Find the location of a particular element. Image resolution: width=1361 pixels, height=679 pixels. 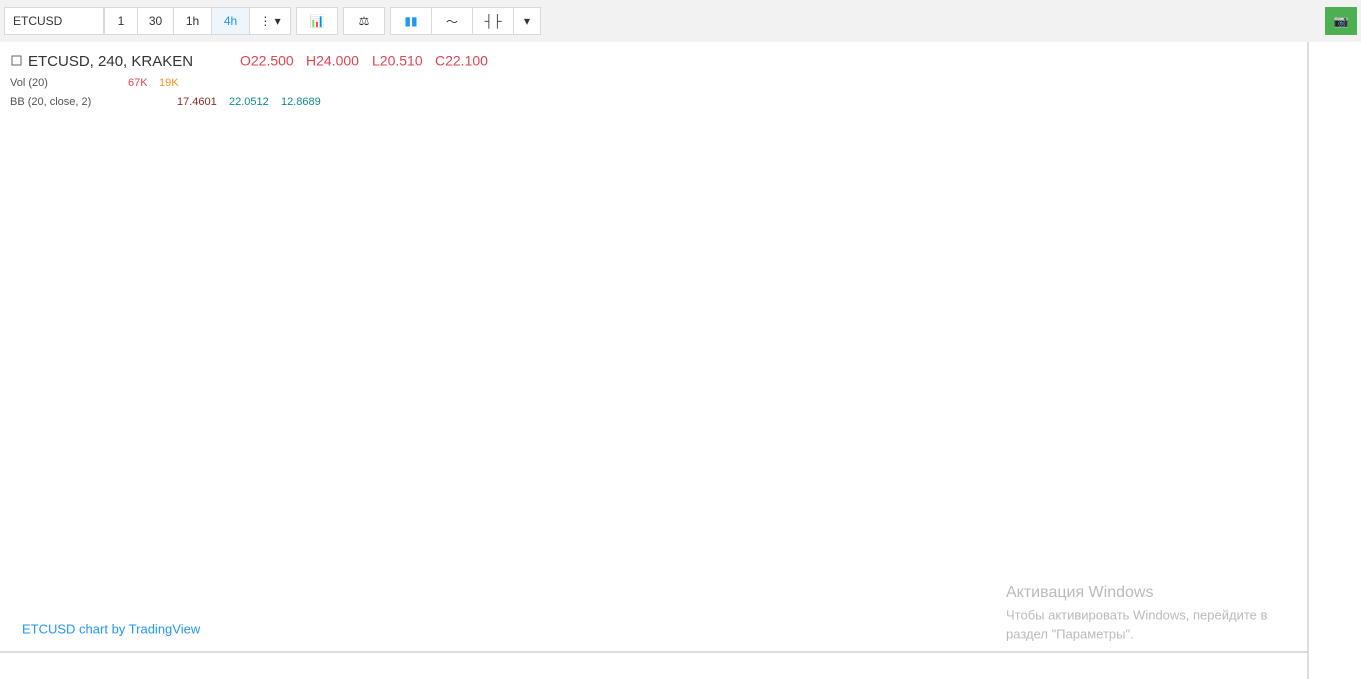

collapse-icon is located at coordinates (16, 60).